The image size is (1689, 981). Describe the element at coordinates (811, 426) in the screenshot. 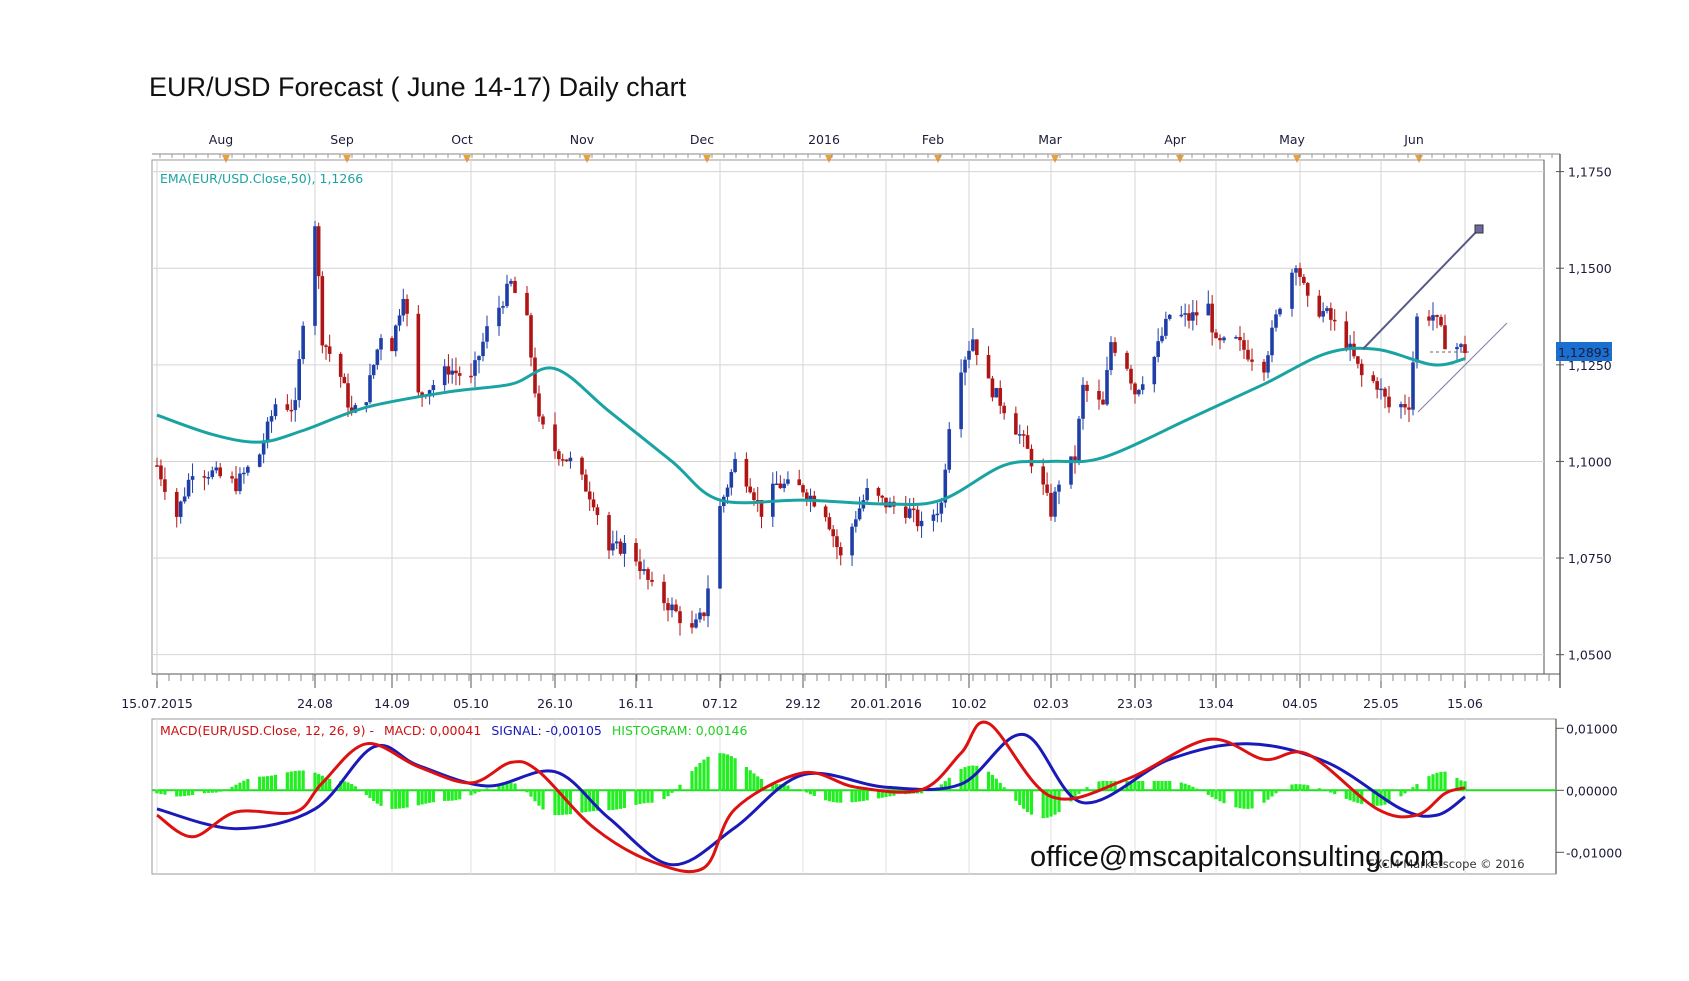

I see `ema-line` at that location.